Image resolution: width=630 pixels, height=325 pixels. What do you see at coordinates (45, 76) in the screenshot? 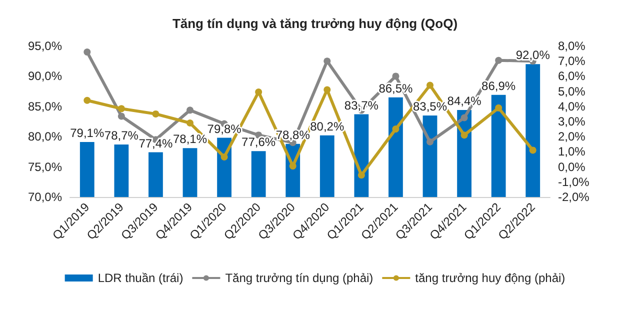
I see `y-tick-label: 90,0%` at bounding box center [45, 76].